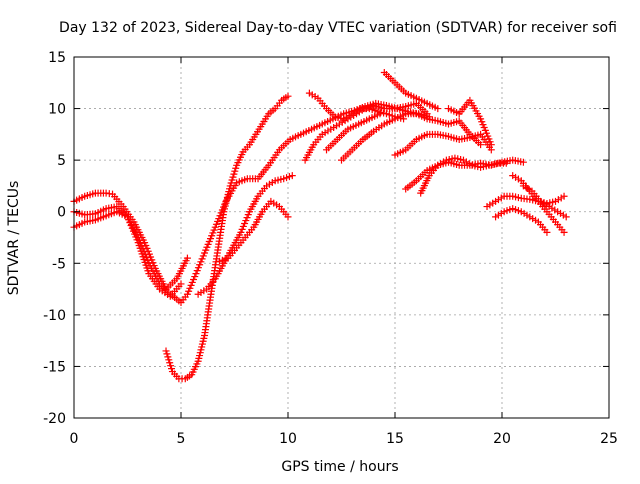 This screenshot has width=640, height=484. I want to click on y-tick-label: 5, so click(61, 161).